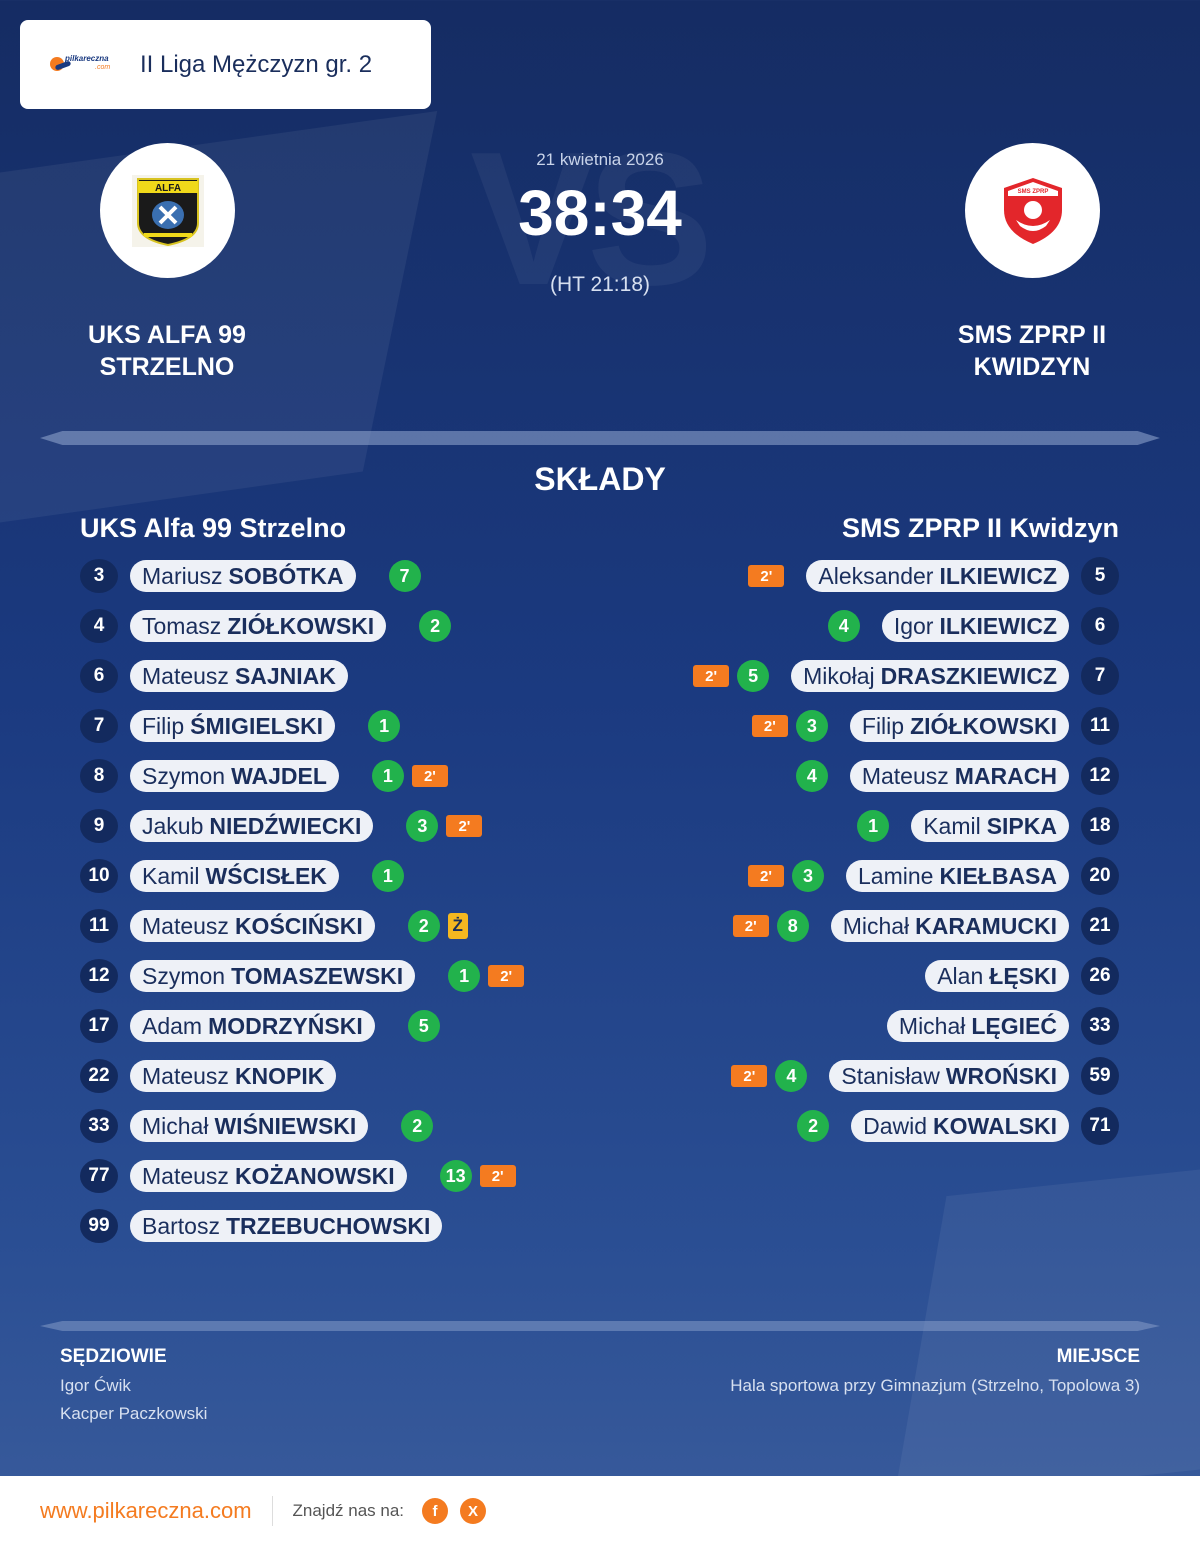  Describe the element at coordinates (234, 876) in the screenshot. I see `player-name: Kamil WŚCISŁEK` at that location.